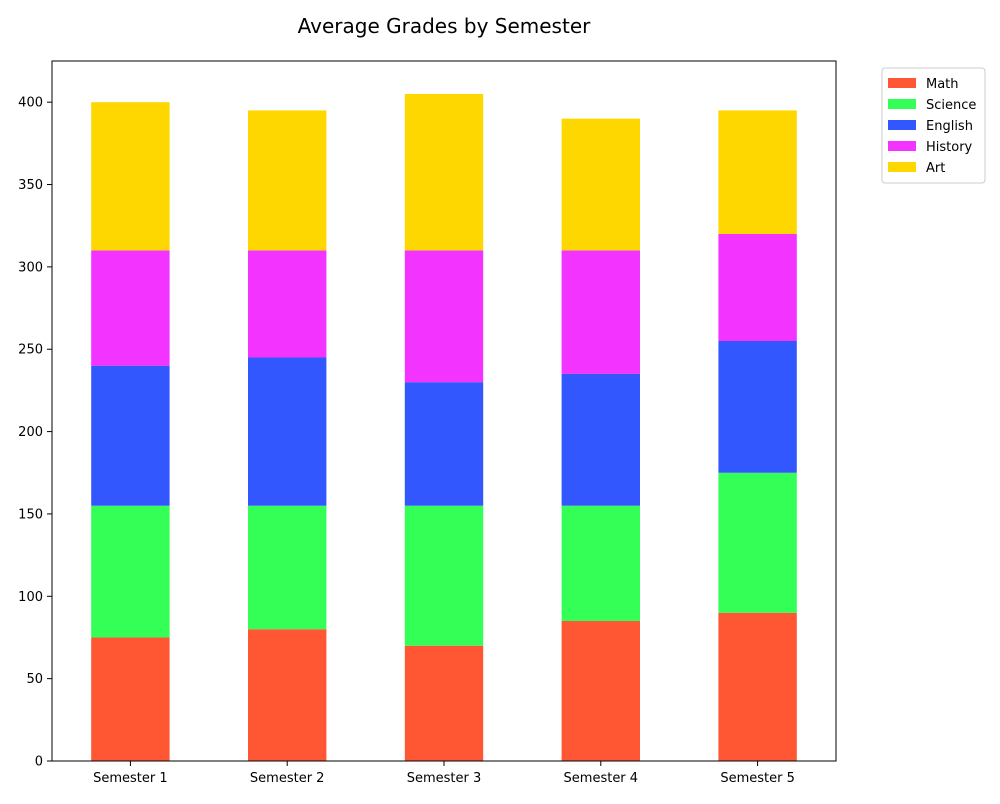  I want to click on y-tick-label: 50, so click(34, 679).